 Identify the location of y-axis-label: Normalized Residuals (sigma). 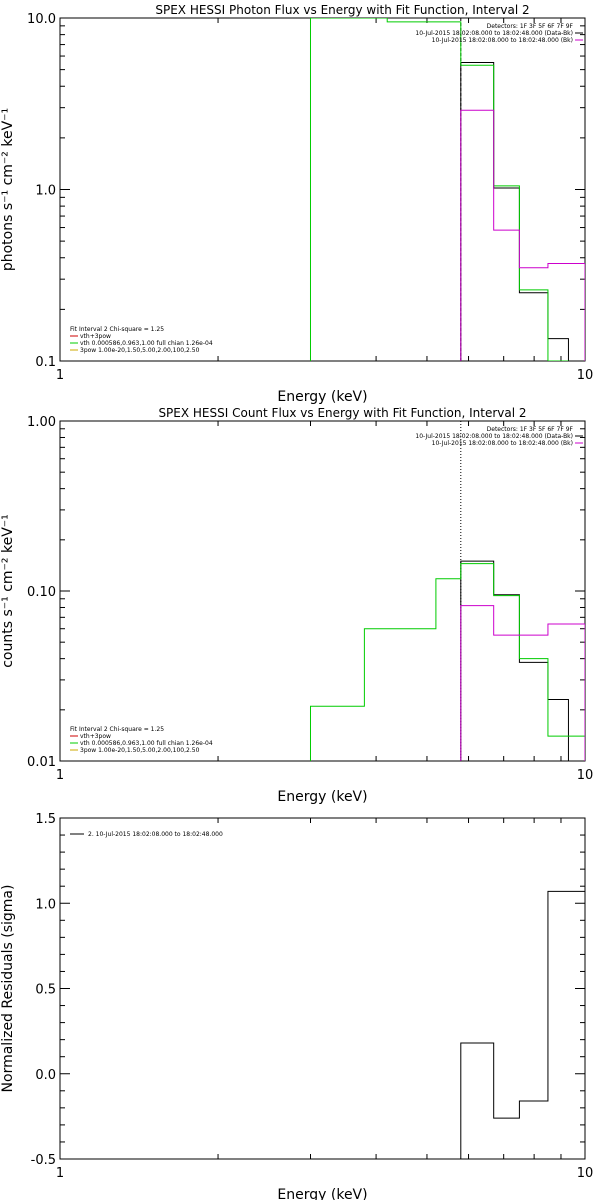
(8, 989).